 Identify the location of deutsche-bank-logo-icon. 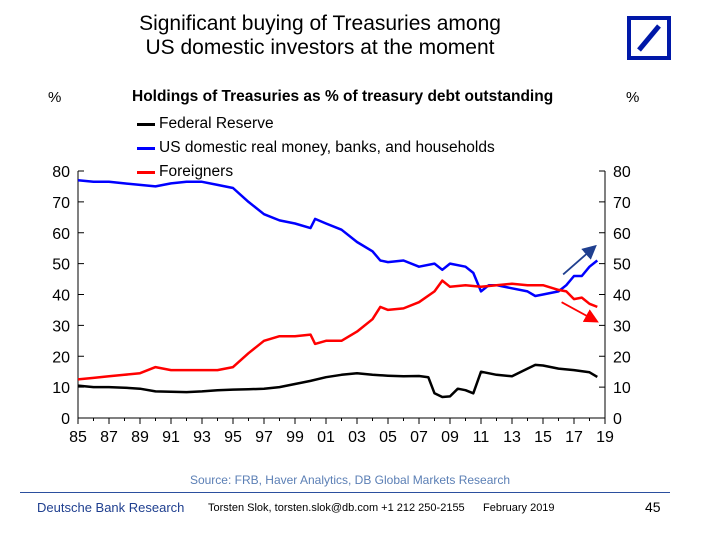
(649, 38).